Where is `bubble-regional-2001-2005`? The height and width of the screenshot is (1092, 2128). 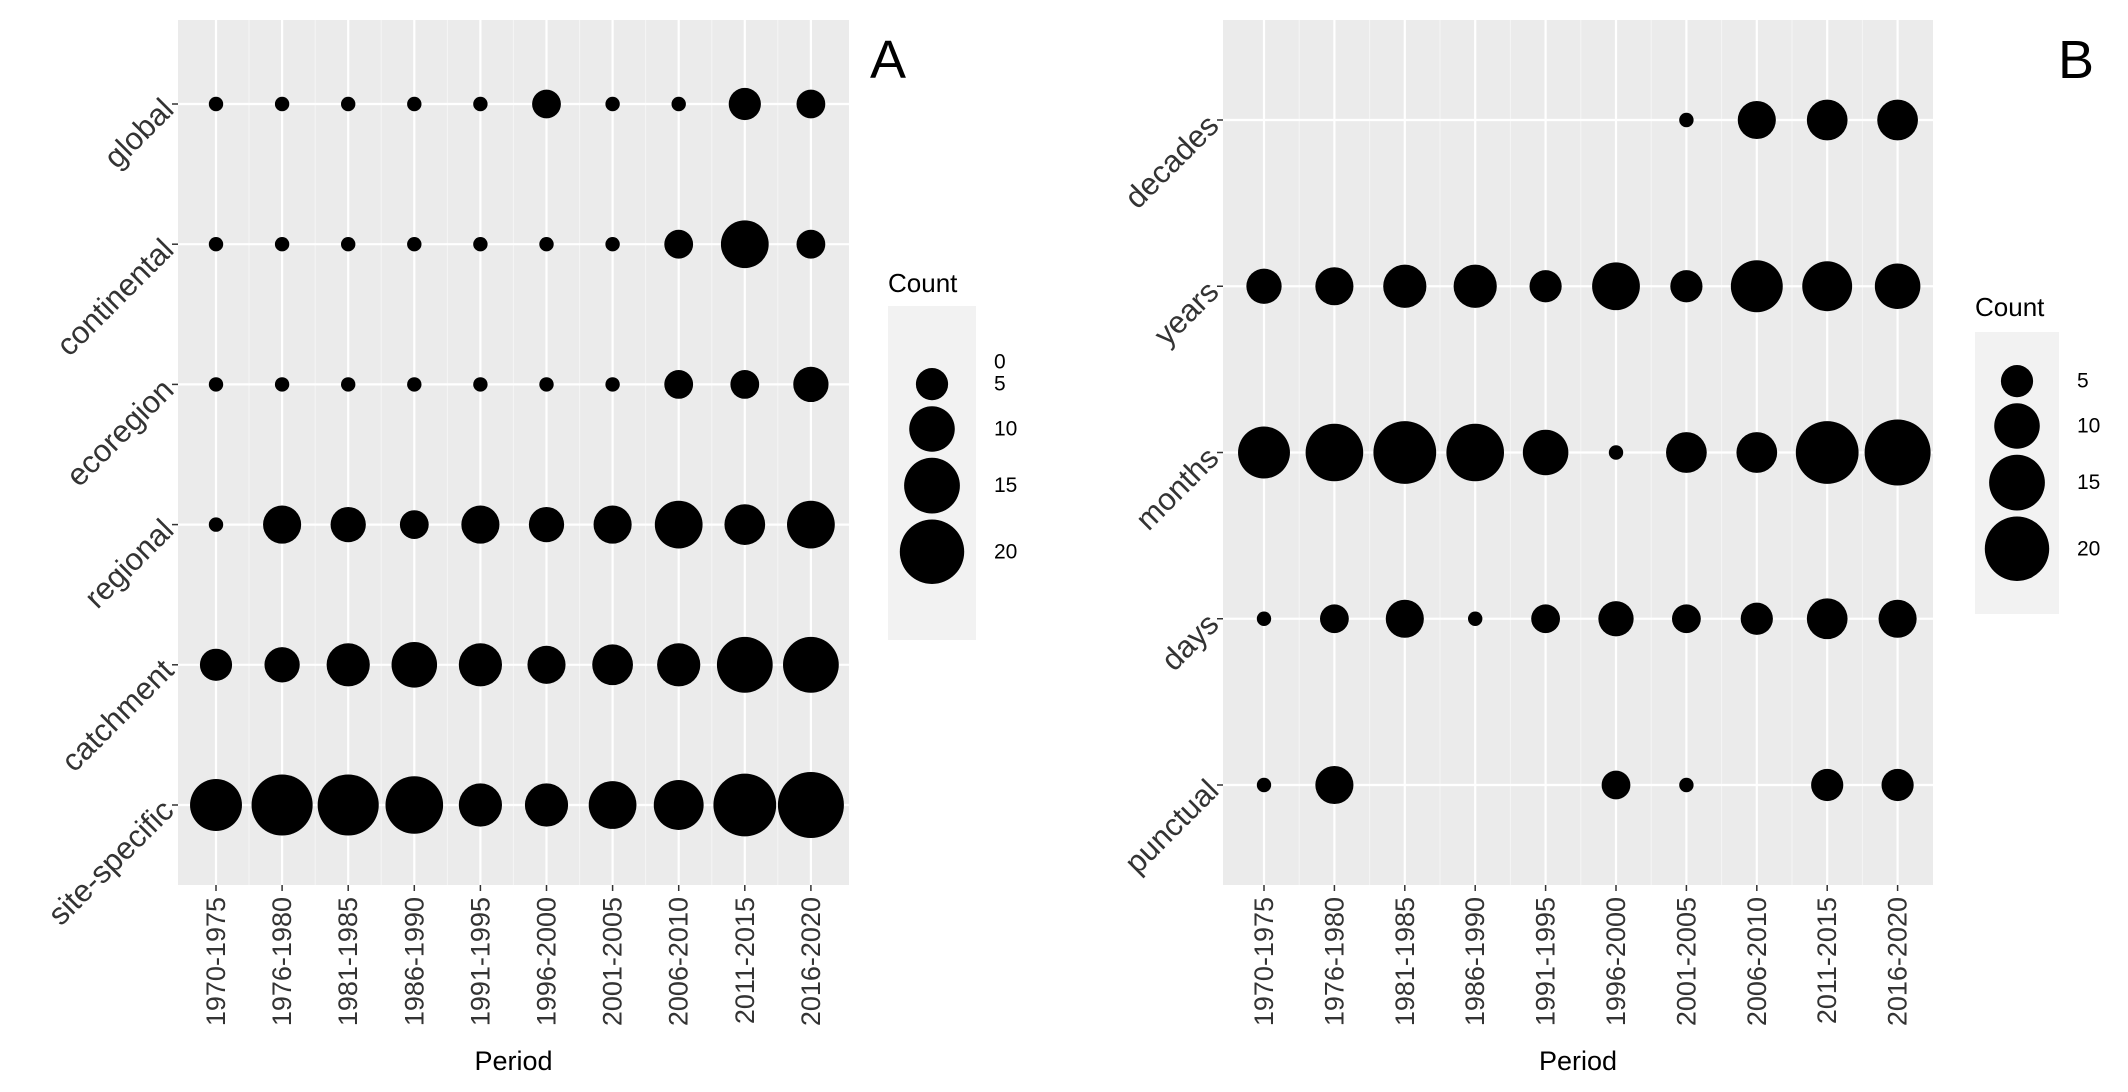 bubble-regional-2001-2005 is located at coordinates (612, 524).